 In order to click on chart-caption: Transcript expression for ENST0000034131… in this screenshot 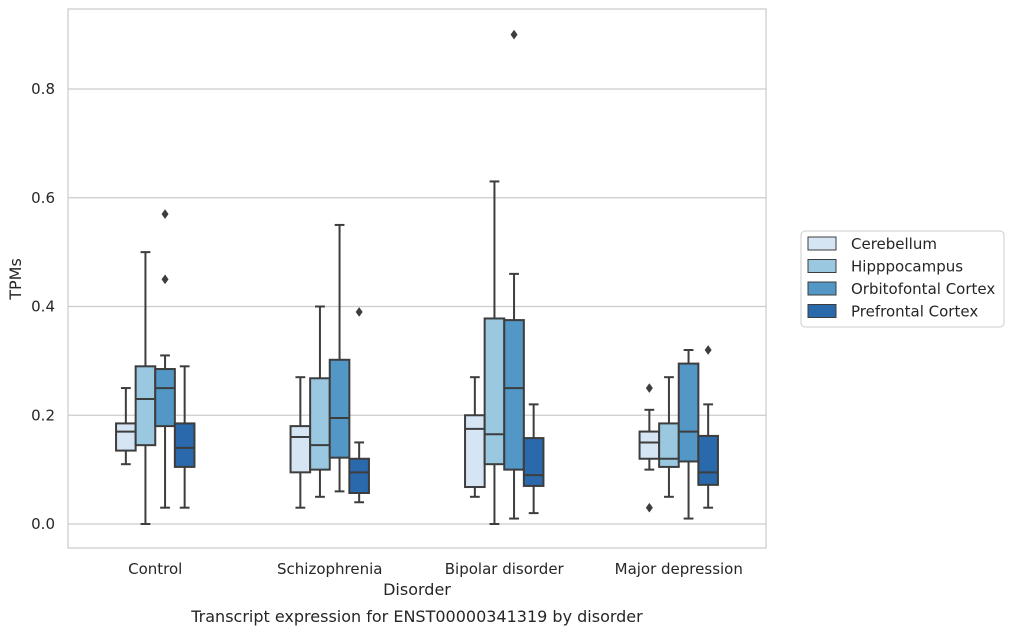, I will do `click(416, 616)`.